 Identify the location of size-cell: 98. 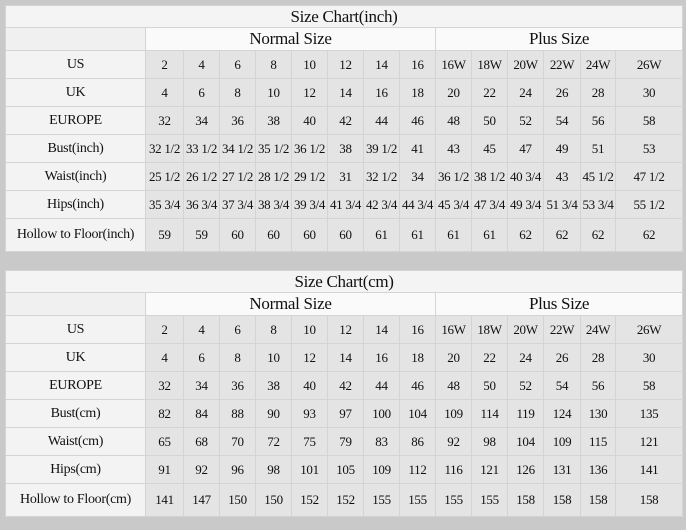
(489, 441).